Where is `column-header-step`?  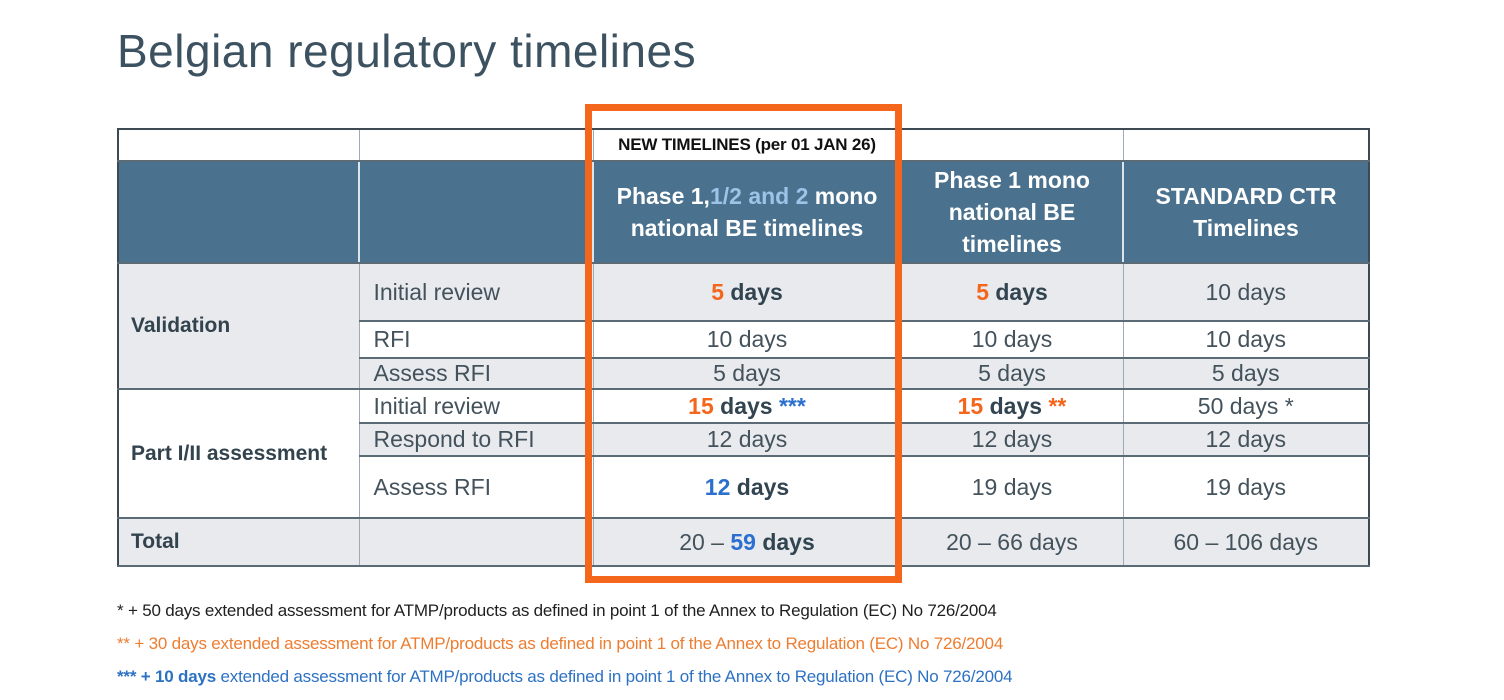 column-header-step is located at coordinates (476, 212).